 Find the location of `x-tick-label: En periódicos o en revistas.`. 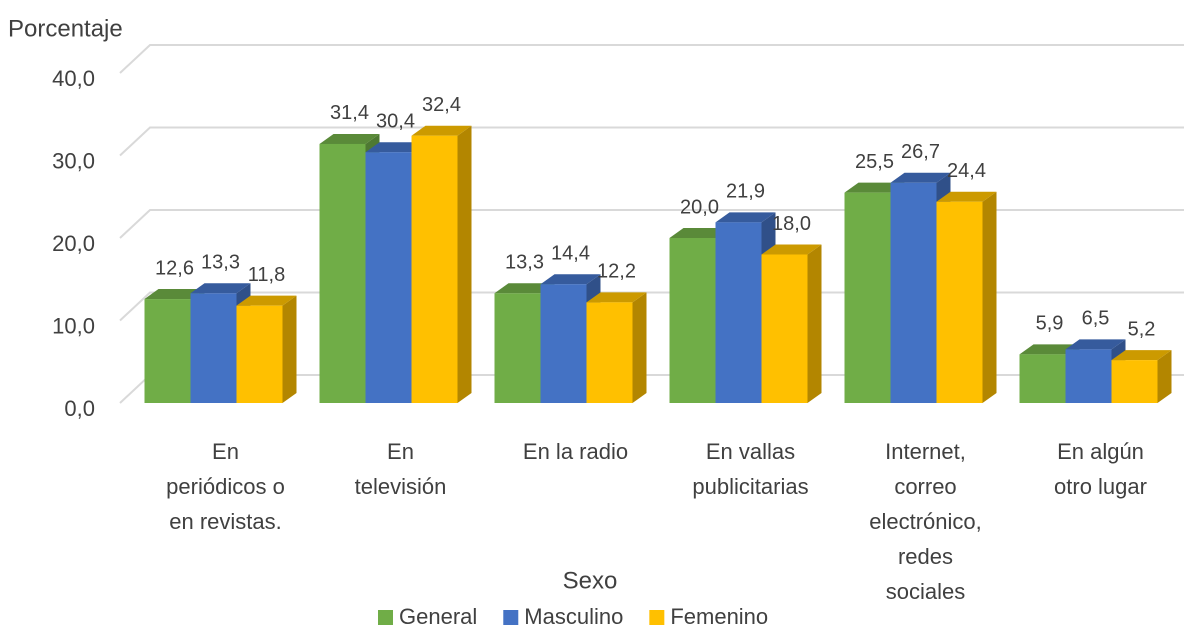

x-tick-label: En periódicos o en revistas. is located at coordinates (225, 486).